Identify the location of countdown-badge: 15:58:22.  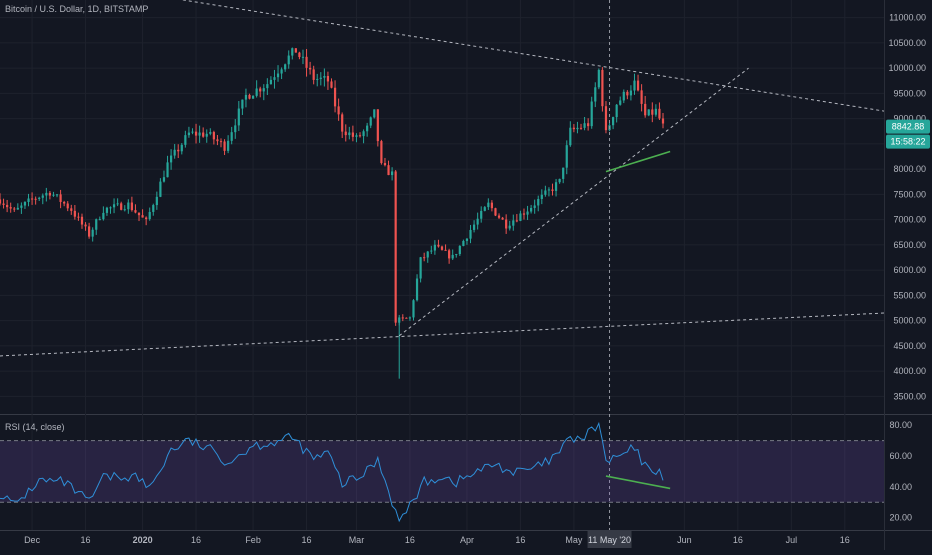
(908, 141).